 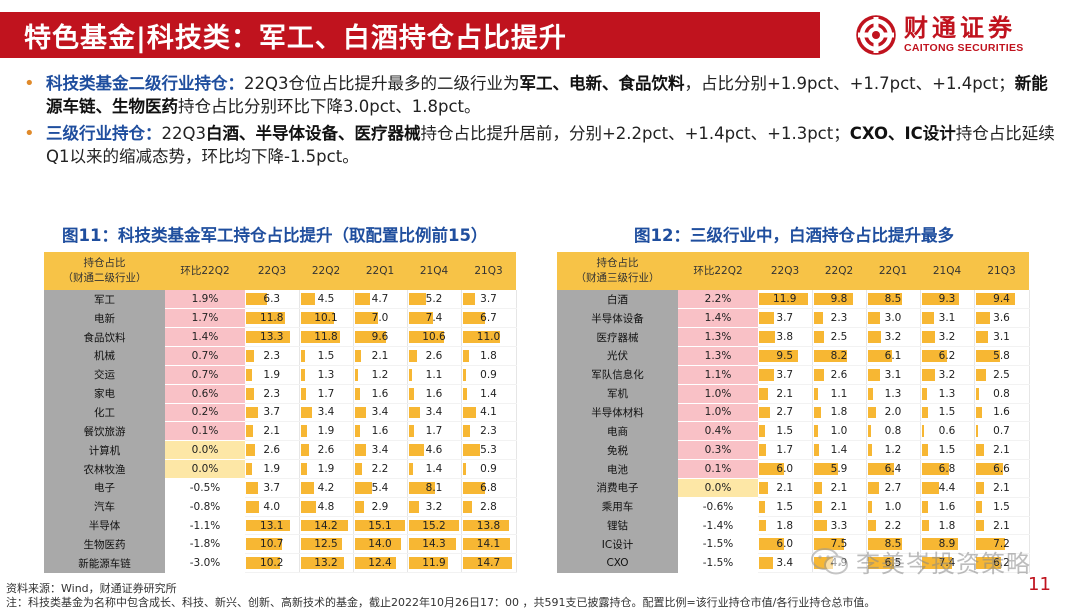 What do you see at coordinates (434, 374) in the screenshot?
I see `data-label: 1.1` at bounding box center [434, 374].